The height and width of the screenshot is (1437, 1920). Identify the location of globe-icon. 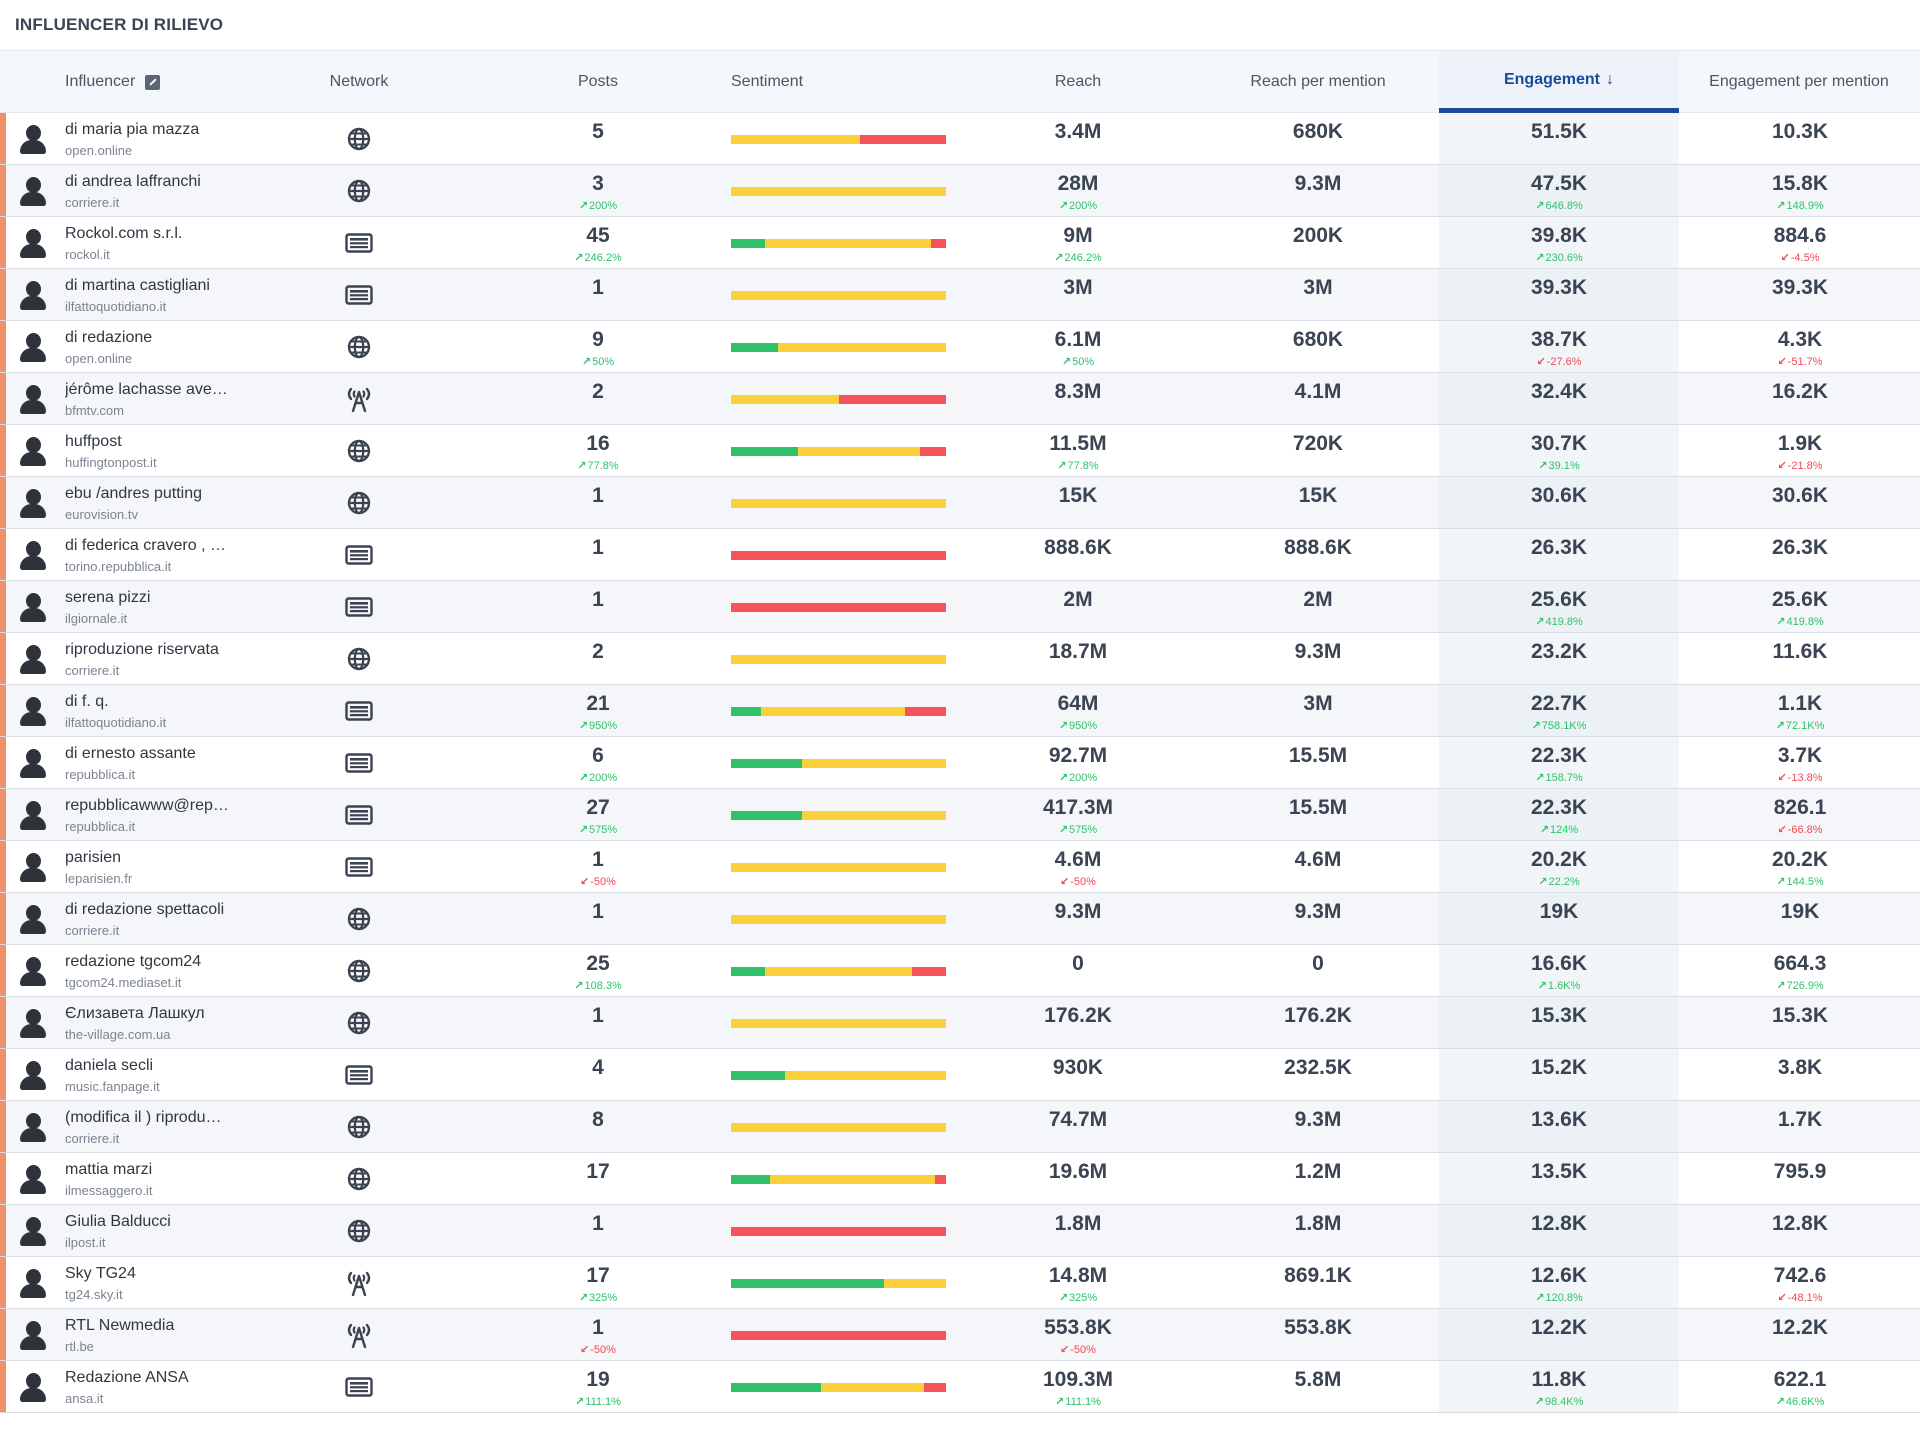
(359, 919).